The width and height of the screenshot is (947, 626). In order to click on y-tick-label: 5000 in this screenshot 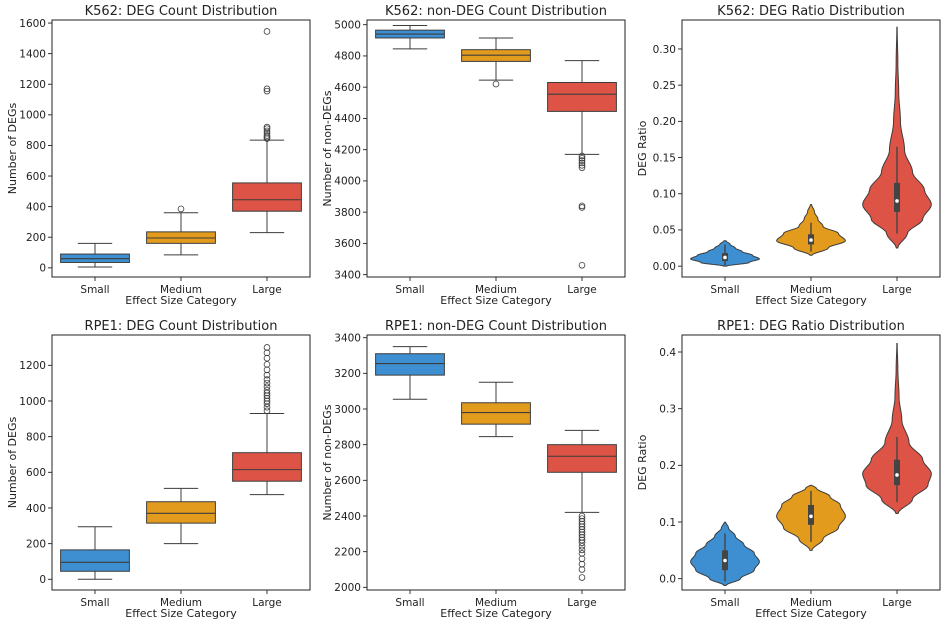, I will do `click(347, 25)`.